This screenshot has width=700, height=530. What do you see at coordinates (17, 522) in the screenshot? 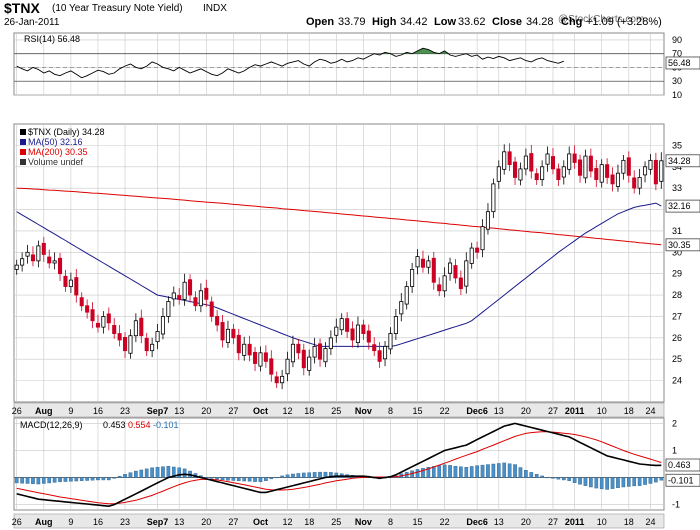
I see `macd-x-tick-label: 26` at bounding box center [17, 522].